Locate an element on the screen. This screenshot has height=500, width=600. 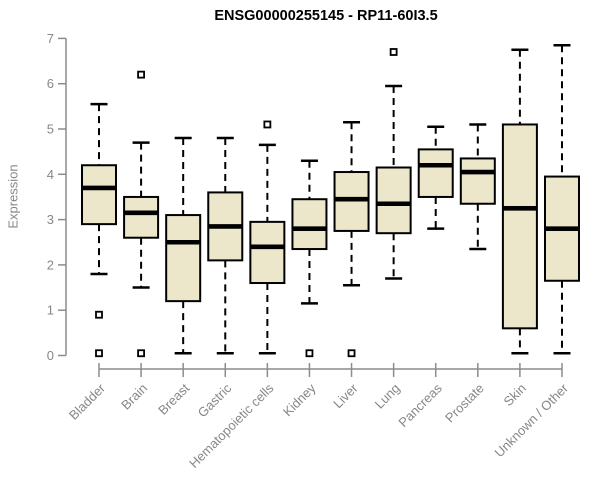
category-label: Brain is located at coordinates (134, 397).